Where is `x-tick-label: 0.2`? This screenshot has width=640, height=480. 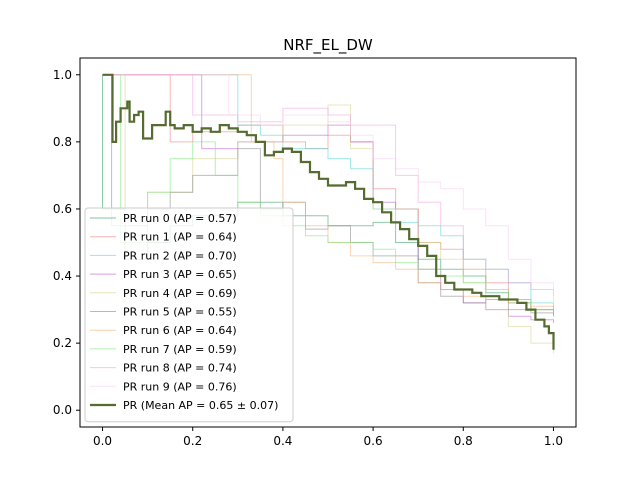
x-tick-label: 0.2 is located at coordinates (192, 441).